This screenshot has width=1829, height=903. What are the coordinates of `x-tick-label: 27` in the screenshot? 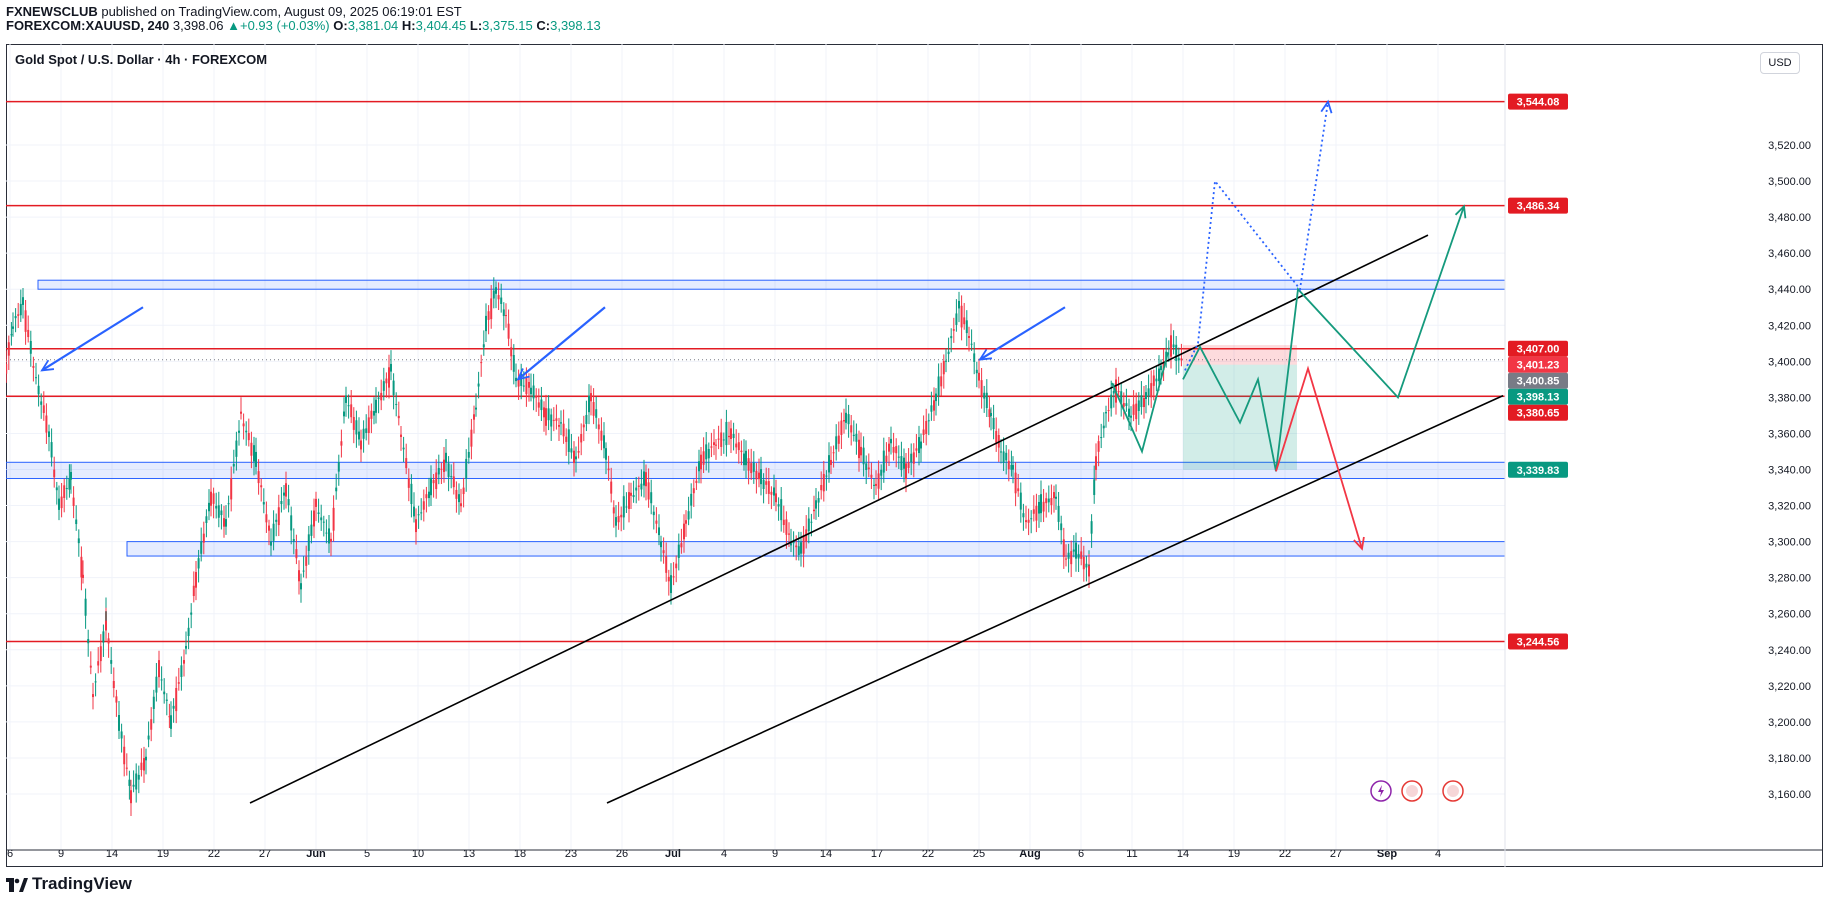 It's located at (1336, 854).